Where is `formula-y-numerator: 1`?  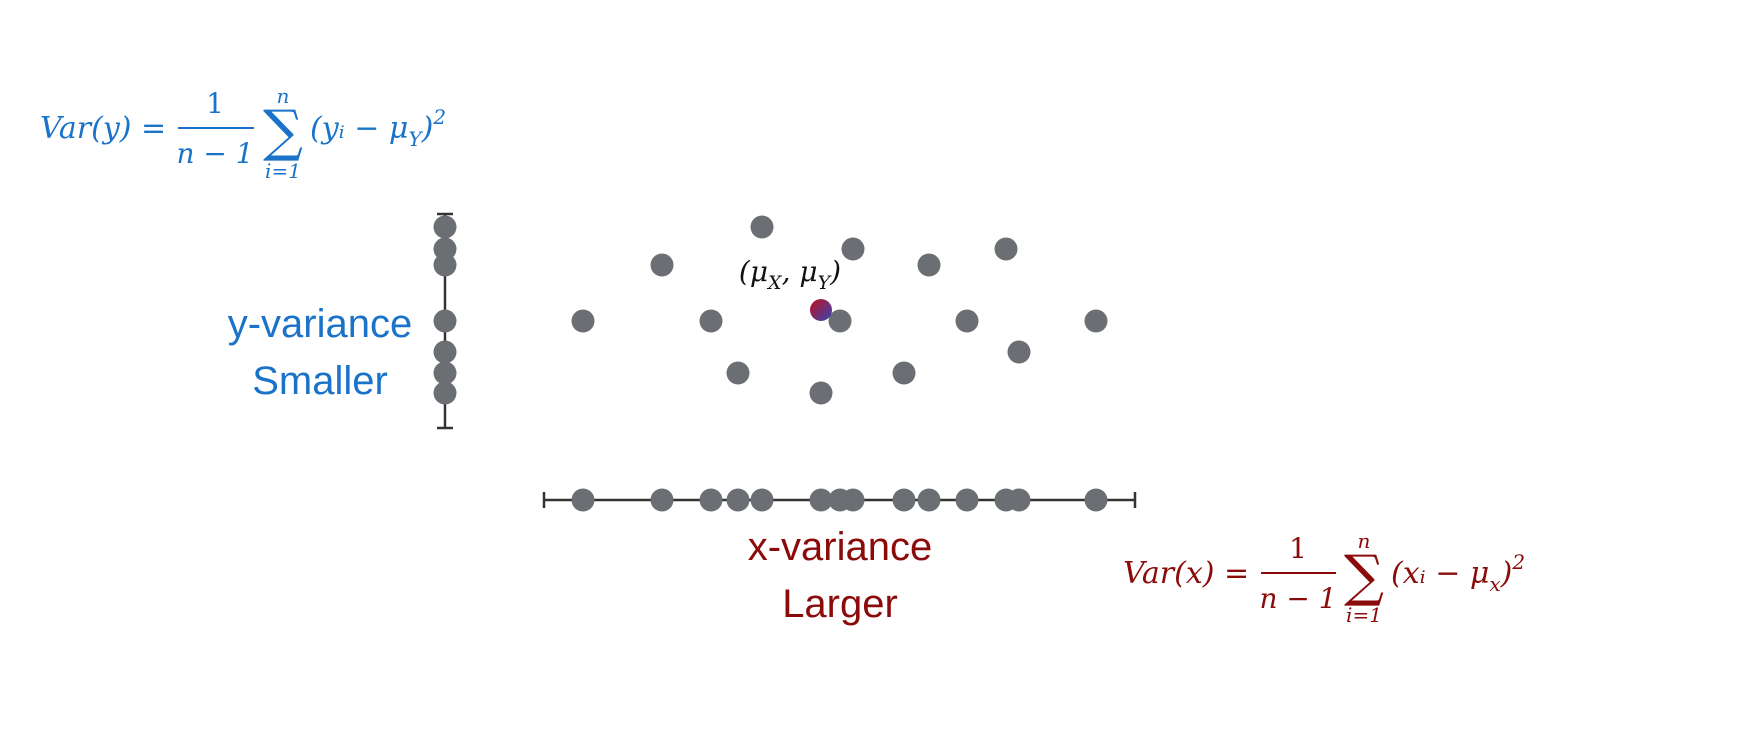
formula-y-numerator: 1 is located at coordinates (215, 103).